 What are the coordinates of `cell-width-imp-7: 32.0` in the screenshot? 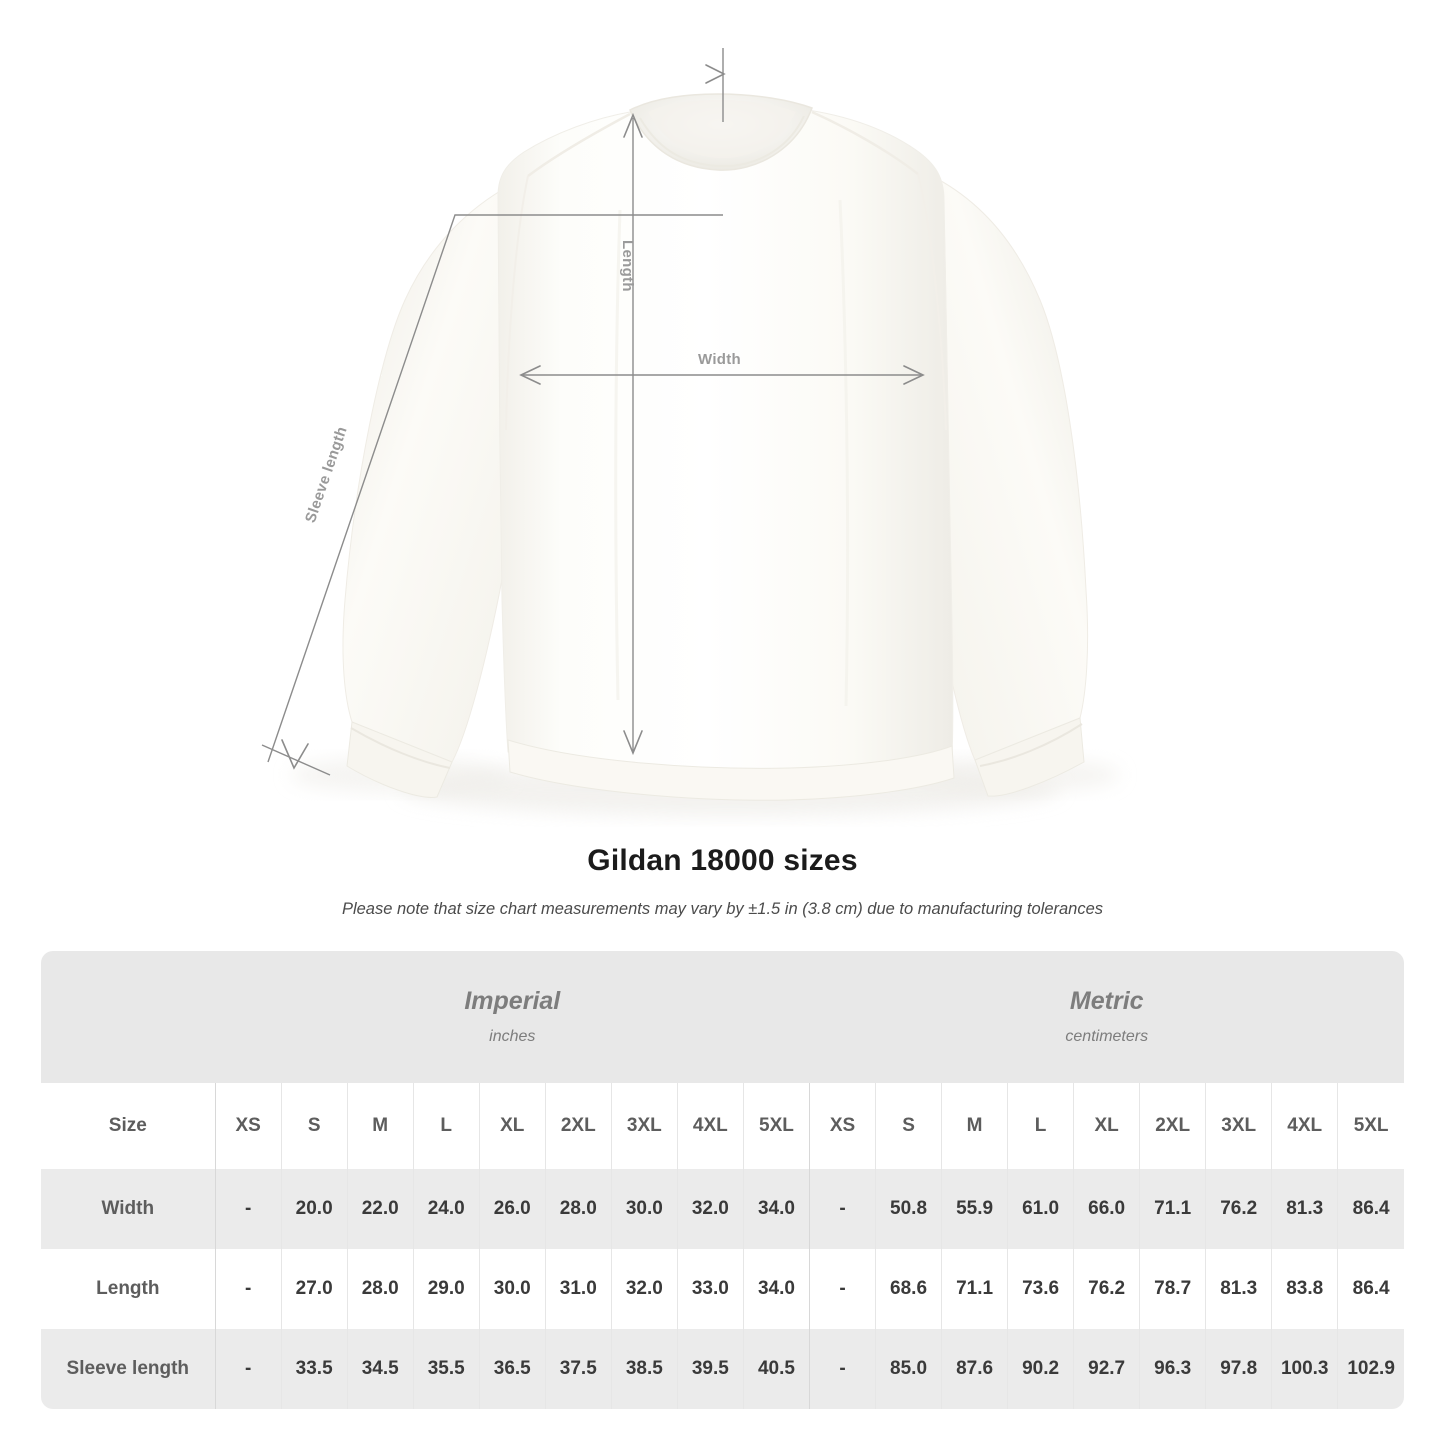 It's located at (710, 1209).